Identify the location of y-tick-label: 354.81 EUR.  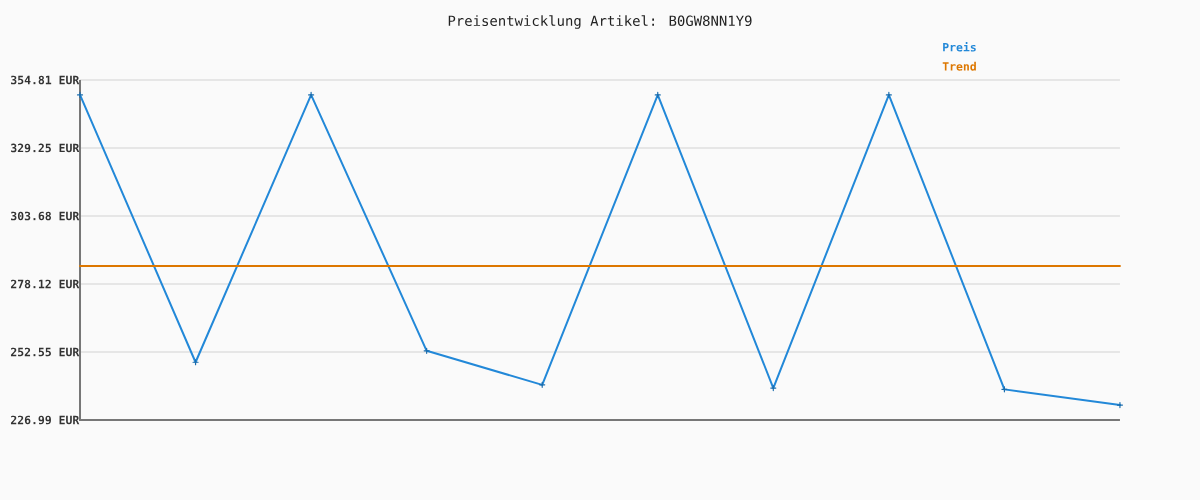
(45, 80).